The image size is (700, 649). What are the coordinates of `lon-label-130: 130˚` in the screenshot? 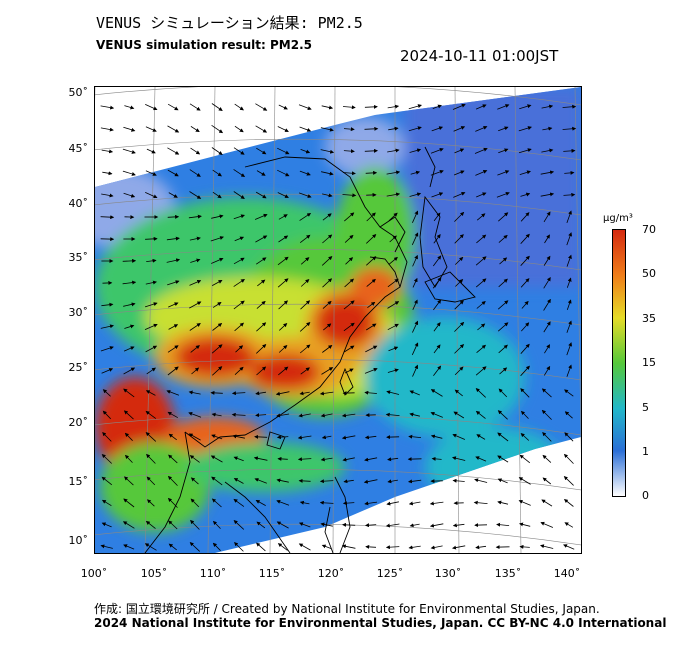 It's located at (448, 573).